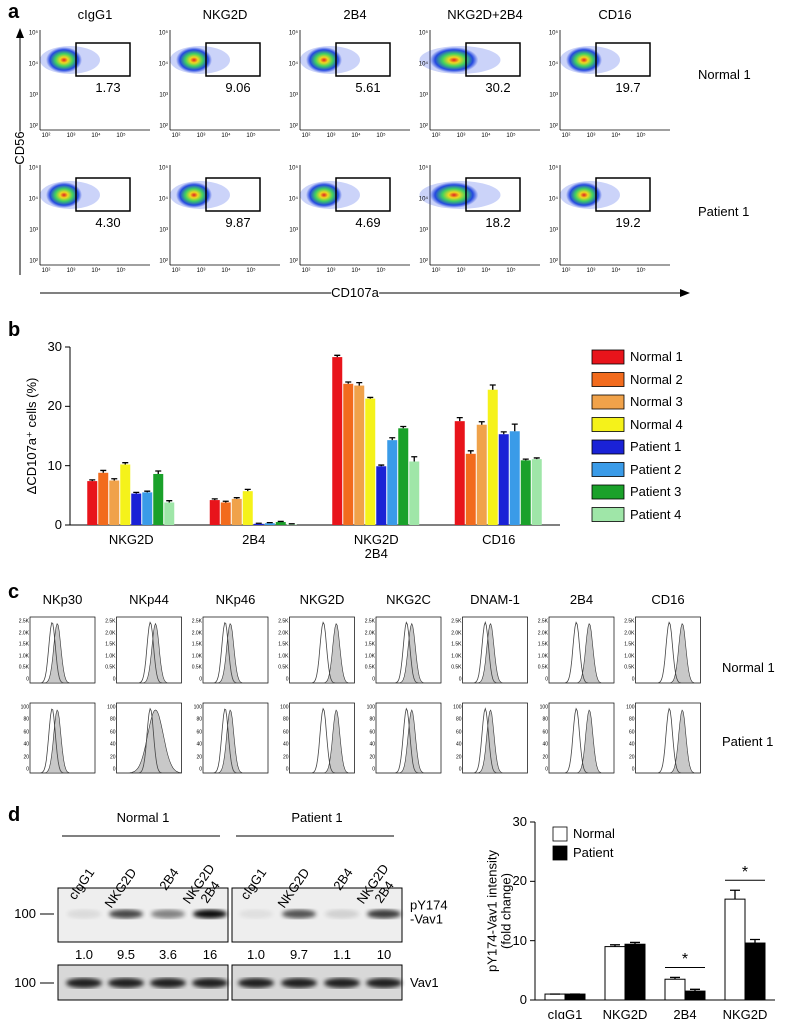 The height and width of the screenshot is (1019, 786). Describe the element at coordinates (384, 954) in the screenshot. I see `band-quantity: 10` at that location.